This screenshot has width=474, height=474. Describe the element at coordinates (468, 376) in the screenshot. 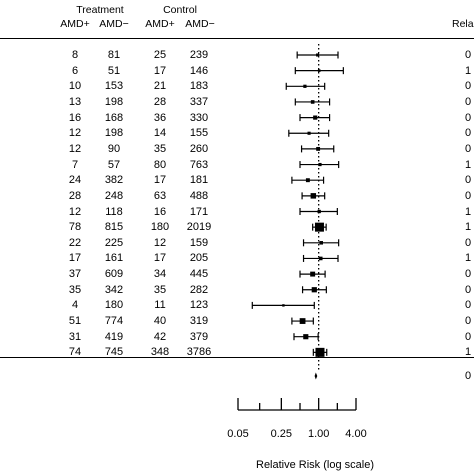

I see `pooled-relative-risk-value: 0` at that location.